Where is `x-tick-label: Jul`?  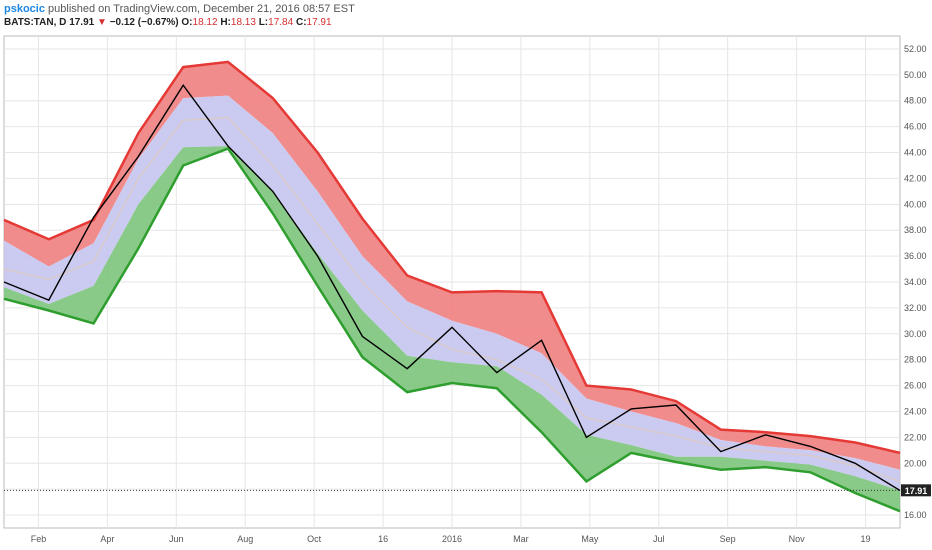 x-tick-label: Jul is located at coordinates (659, 539).